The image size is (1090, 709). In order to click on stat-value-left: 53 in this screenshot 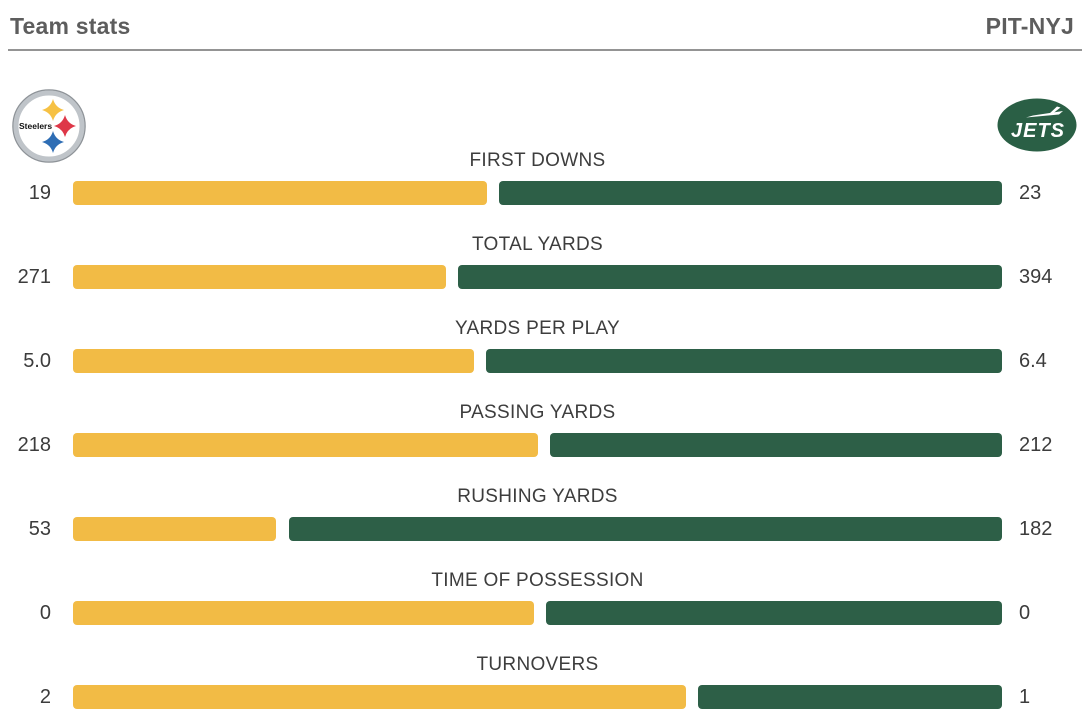, I will do `click(39, 529)`.